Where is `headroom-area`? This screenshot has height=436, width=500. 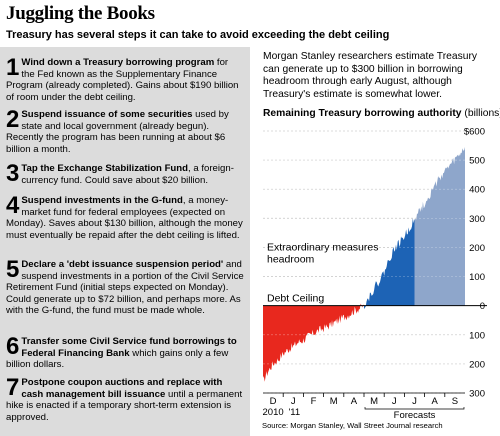 headroom-area is located at coordinates (389, 264).